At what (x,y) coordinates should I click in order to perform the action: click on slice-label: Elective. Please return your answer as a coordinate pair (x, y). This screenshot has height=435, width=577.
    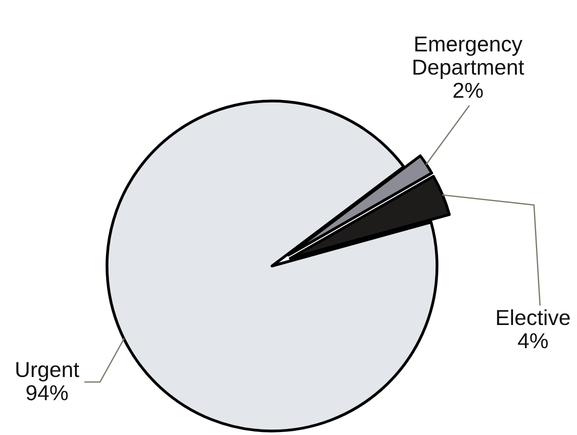
    Looking at the image, I should click on (533, 317).